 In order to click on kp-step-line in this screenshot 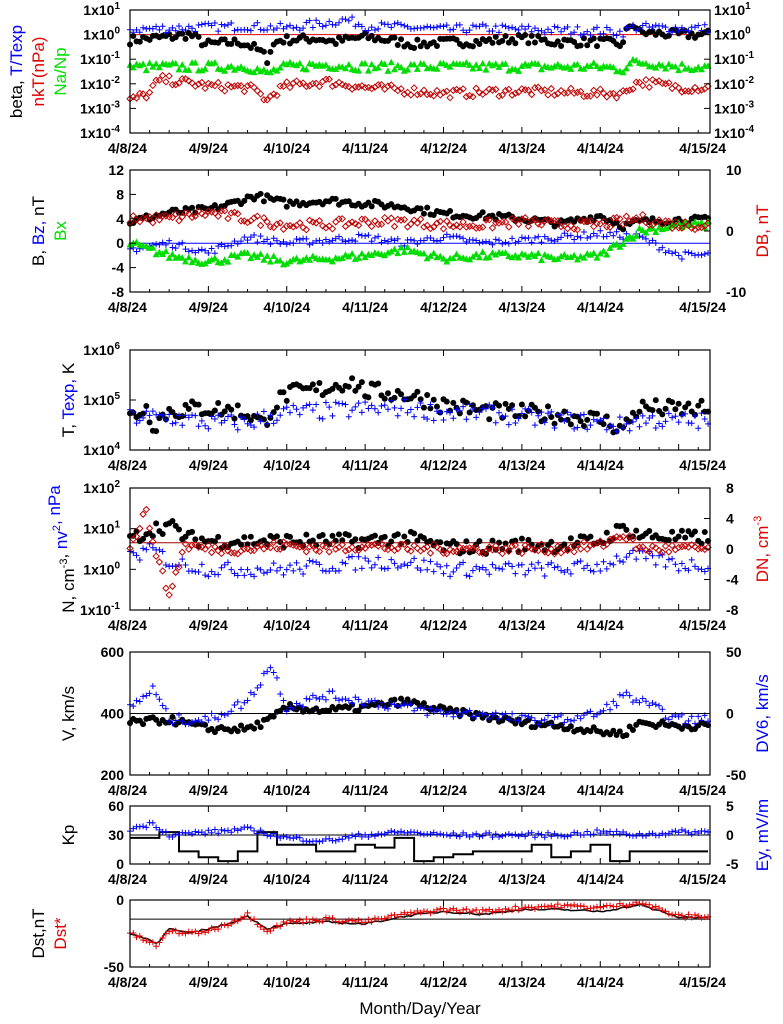, I will do `click(419, 847)`.